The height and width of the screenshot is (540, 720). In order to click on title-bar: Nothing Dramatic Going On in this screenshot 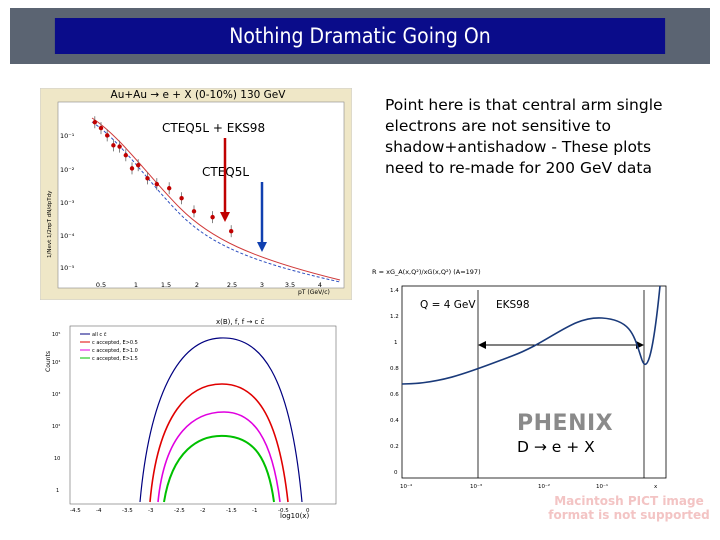, I will do `click(360, 36)`.